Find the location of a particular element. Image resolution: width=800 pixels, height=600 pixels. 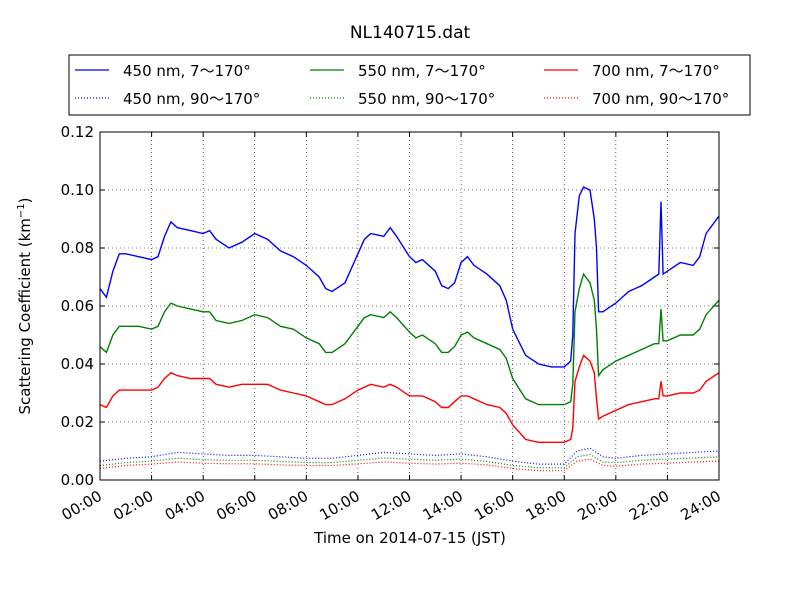

y-tick-label: 0.08 is located at coordinates (77, 248).